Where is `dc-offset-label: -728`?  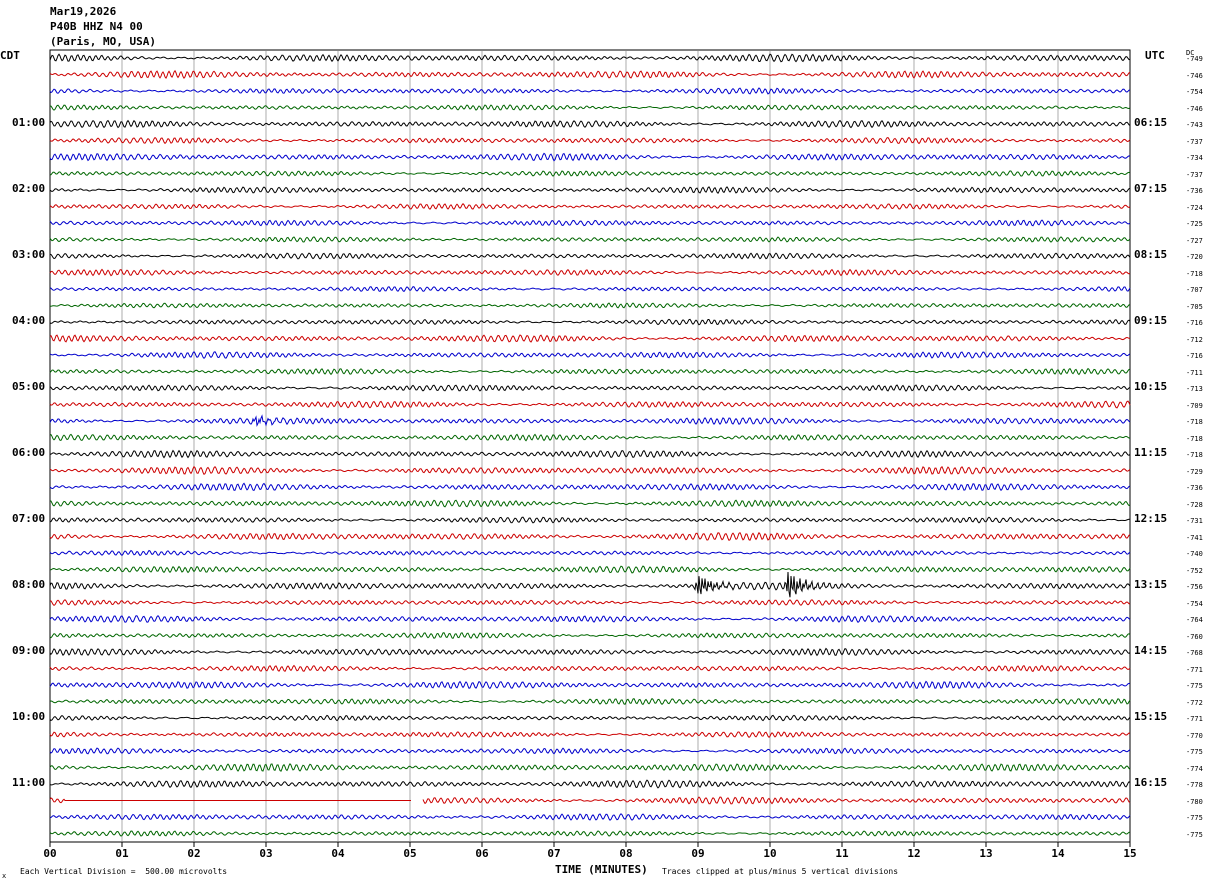 dc-offset-label: -728 is located at coordinates (1194, 504).